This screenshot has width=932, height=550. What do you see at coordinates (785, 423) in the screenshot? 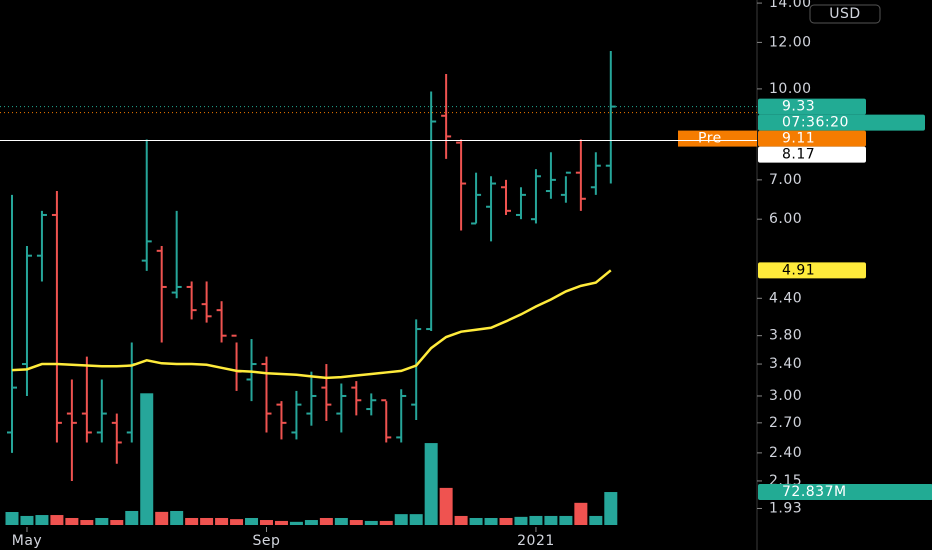
I see `y-tick-label: 2.70` at bounding box center [785, 423].